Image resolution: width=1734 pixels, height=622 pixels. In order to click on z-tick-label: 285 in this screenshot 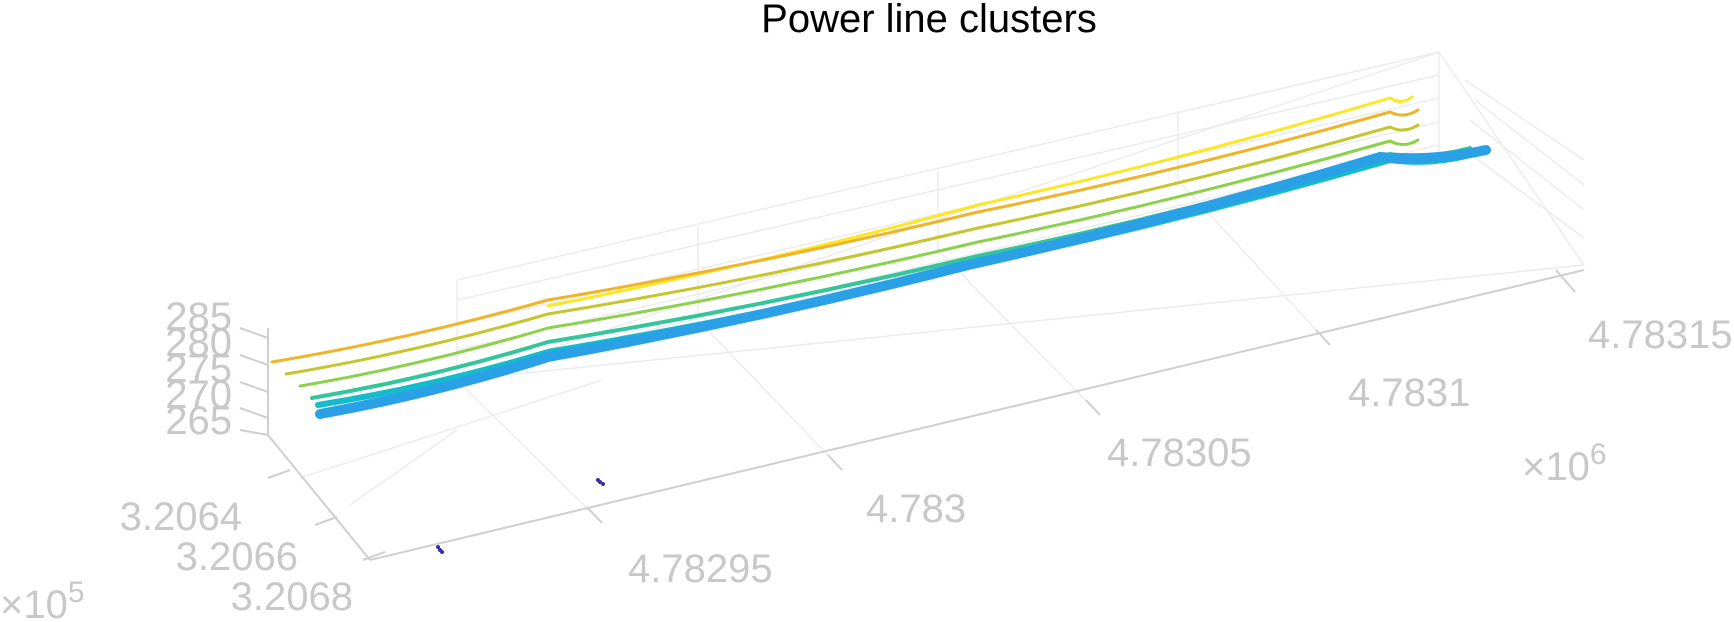, I will do `click(198, 317)`.